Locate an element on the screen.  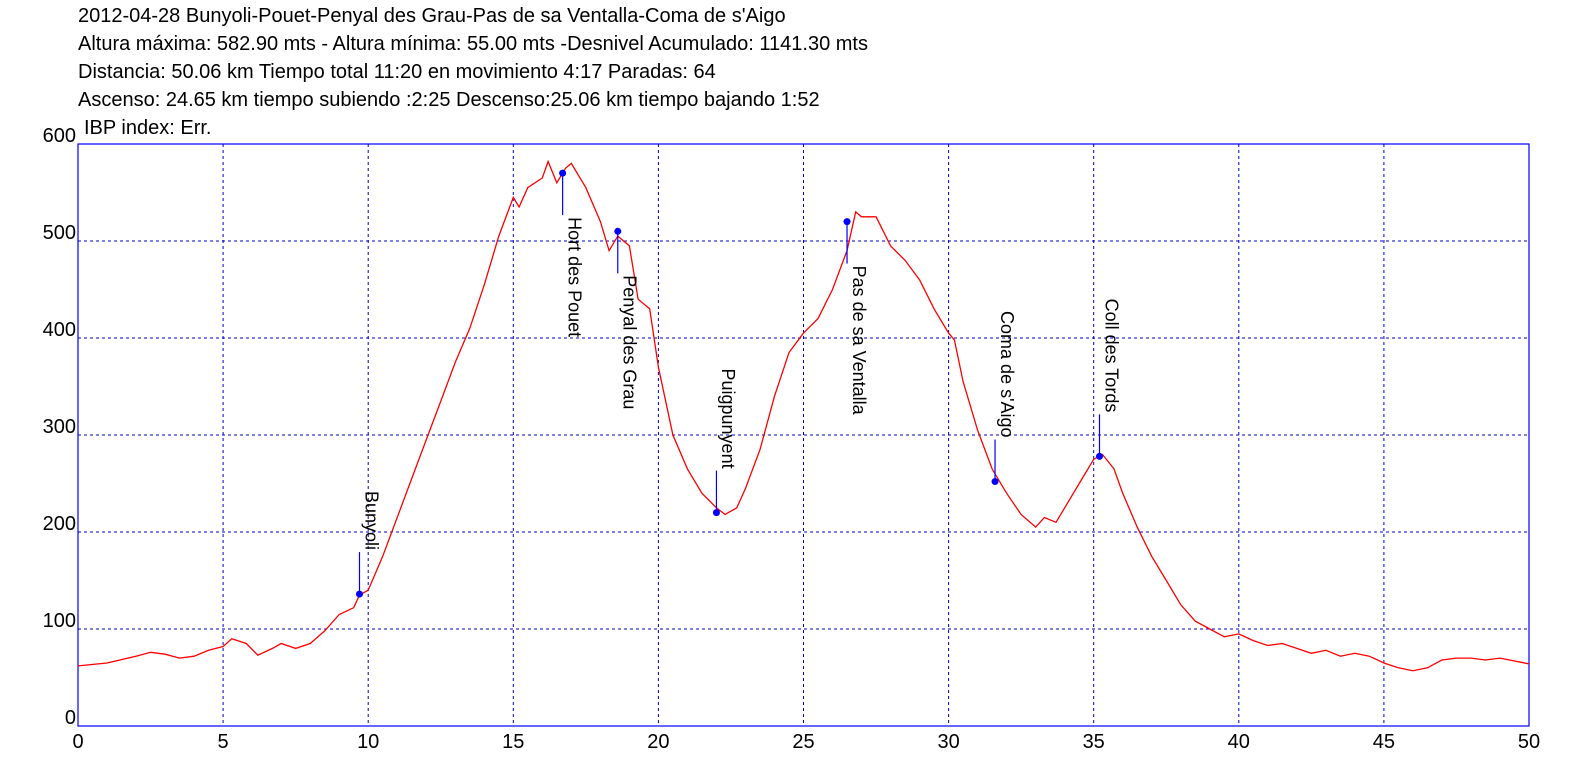
waypoint-label: Hort des Pouet is located at coordinates (574, 277).